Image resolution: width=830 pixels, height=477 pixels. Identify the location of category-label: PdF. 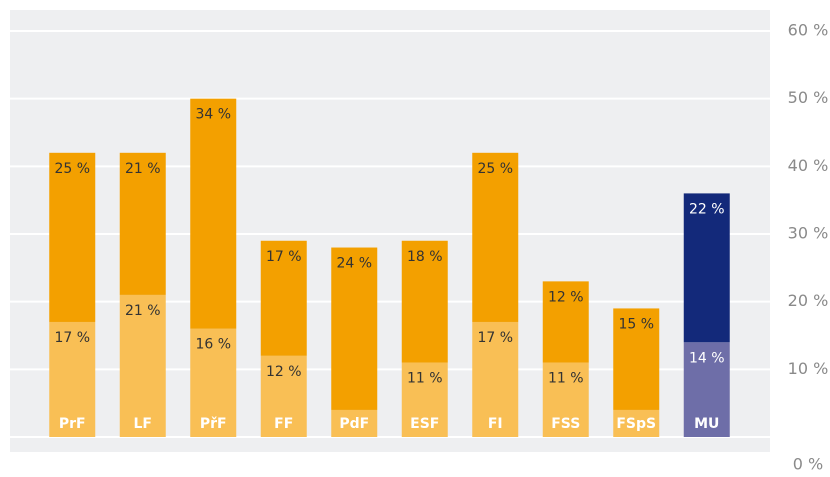
(354, 424).